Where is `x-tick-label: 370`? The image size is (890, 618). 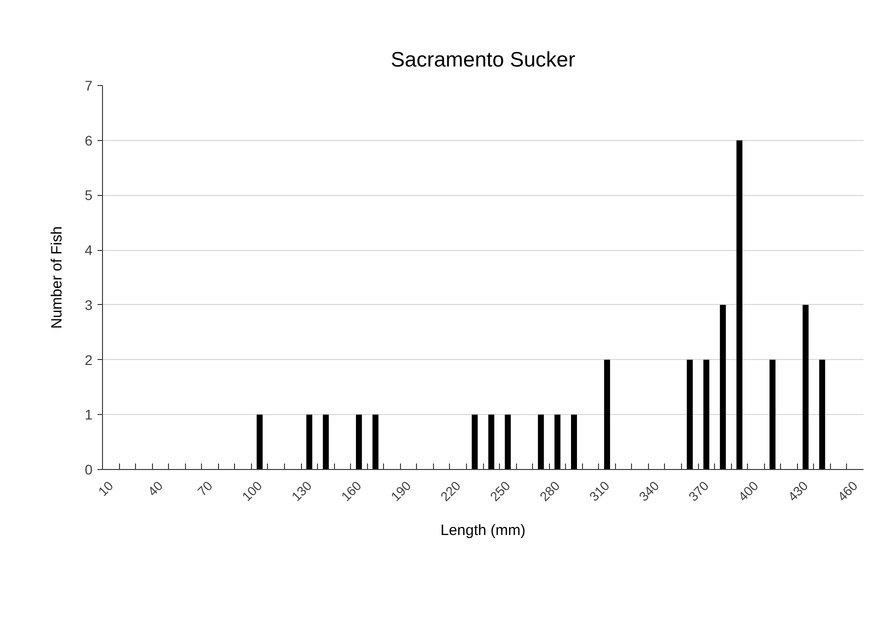
x-tick-label: 370 is located at coordinates (699, 491).